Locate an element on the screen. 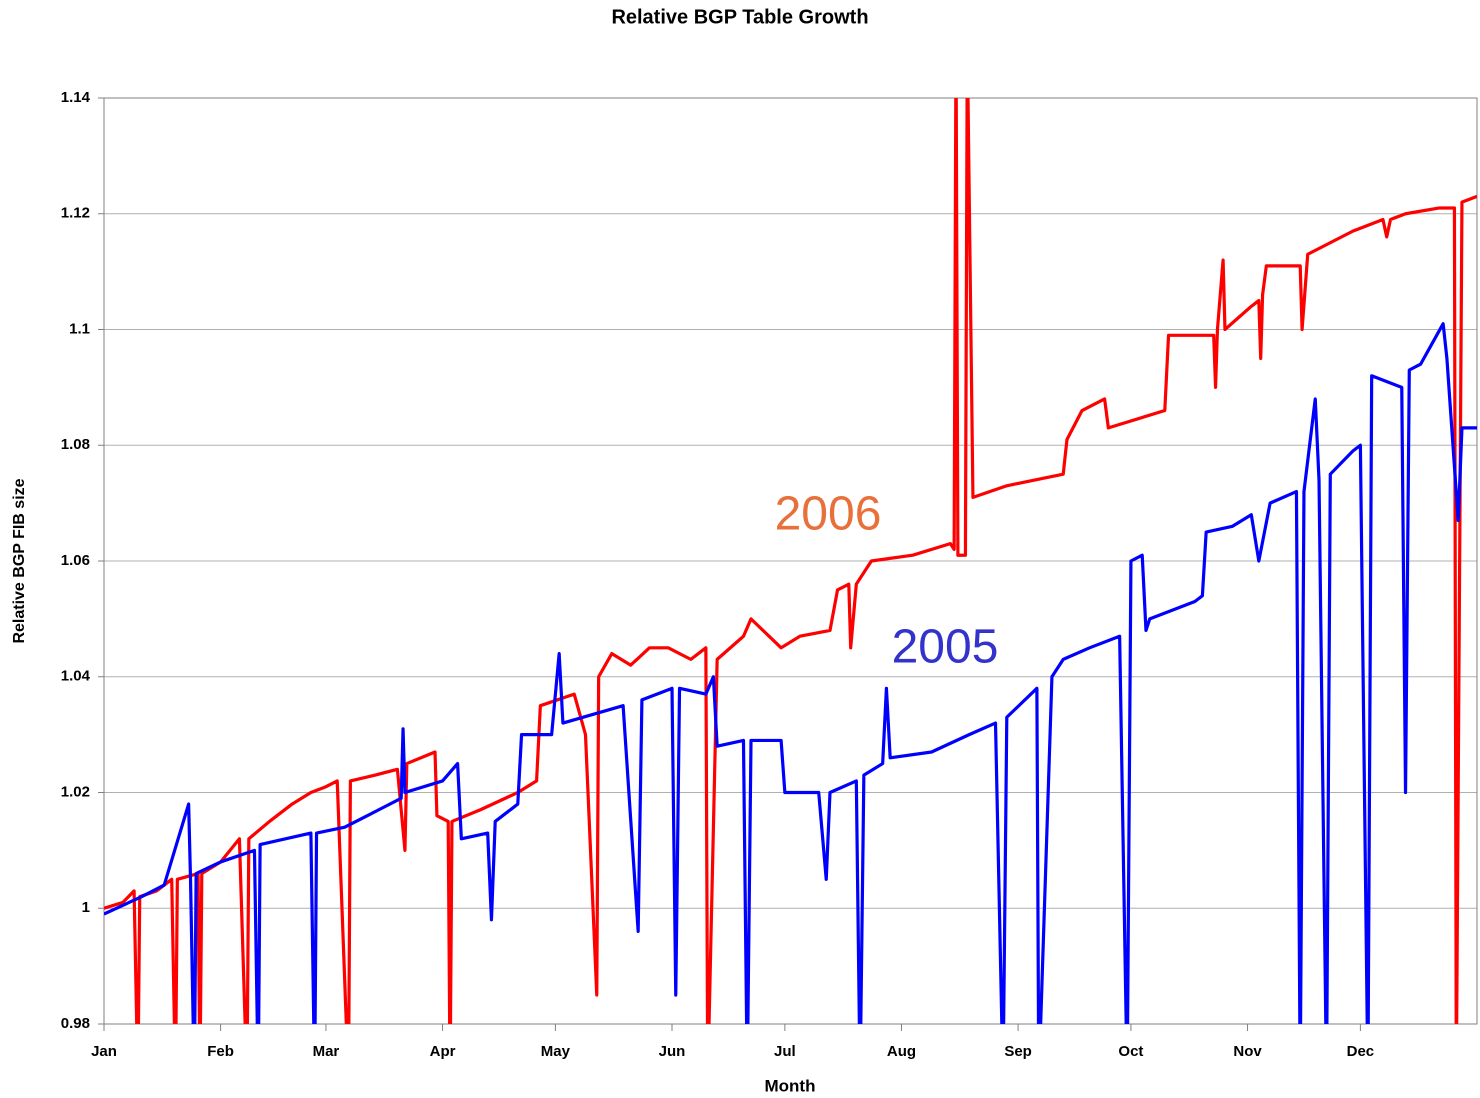 The image size is (1480, 1098). y-tick-label: 1.08 is located at coordinates (75, 444).